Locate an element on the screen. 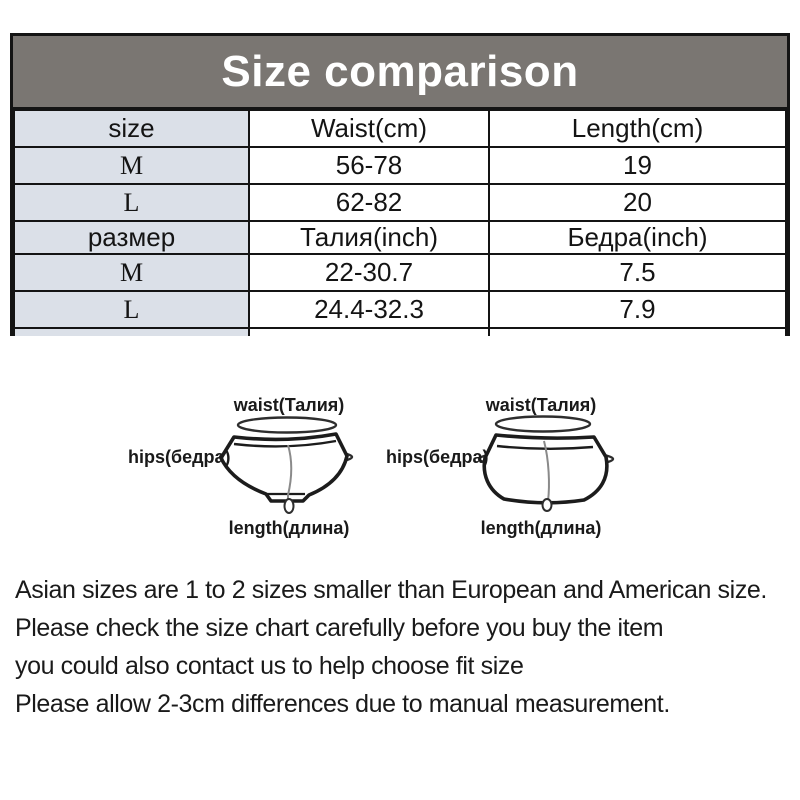 This screenshot has height=800, width=800. header-cell-length-cm: Length(cm) is located at coordinates (637, 128).